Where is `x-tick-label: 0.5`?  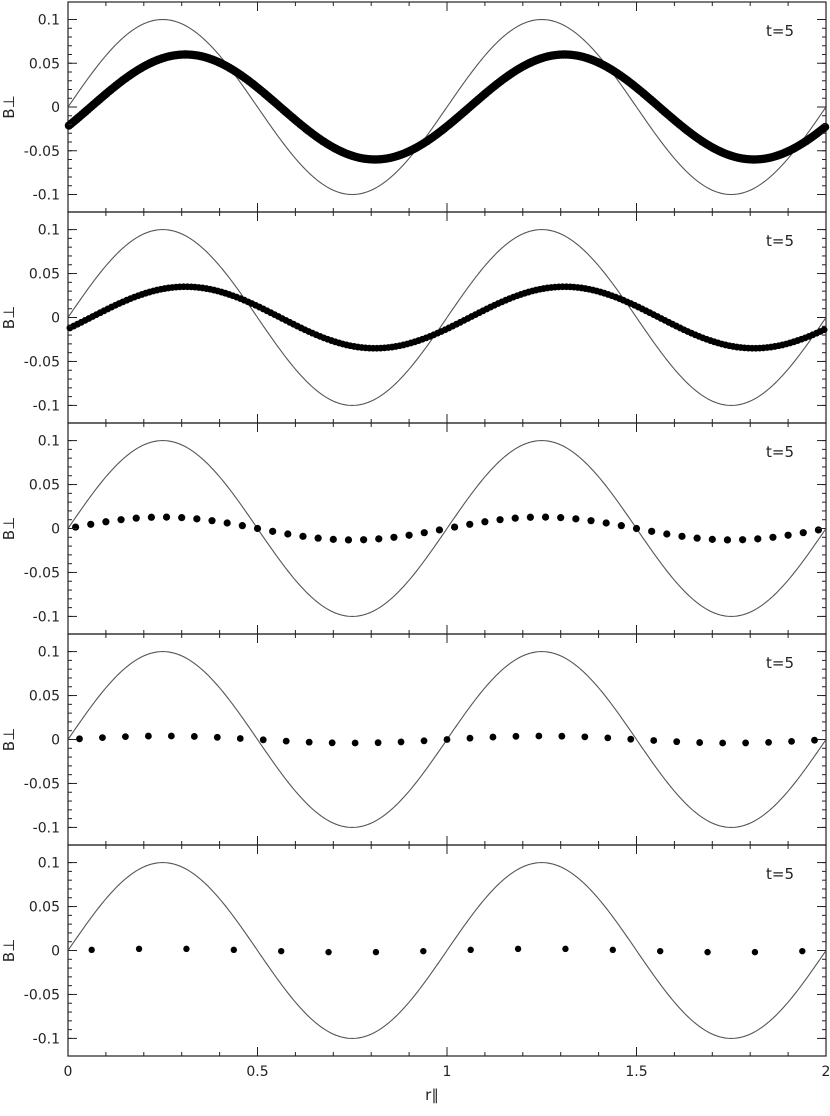 x-tick-label: 0.5 is located at coordinates (257, 1072).